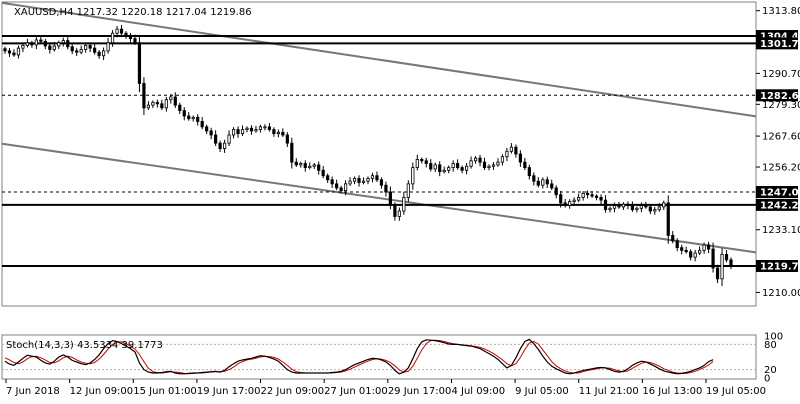 The height and width of the screenshot is (404, 800). I want to click on level-badge: 1282.63, so click(778, 95).